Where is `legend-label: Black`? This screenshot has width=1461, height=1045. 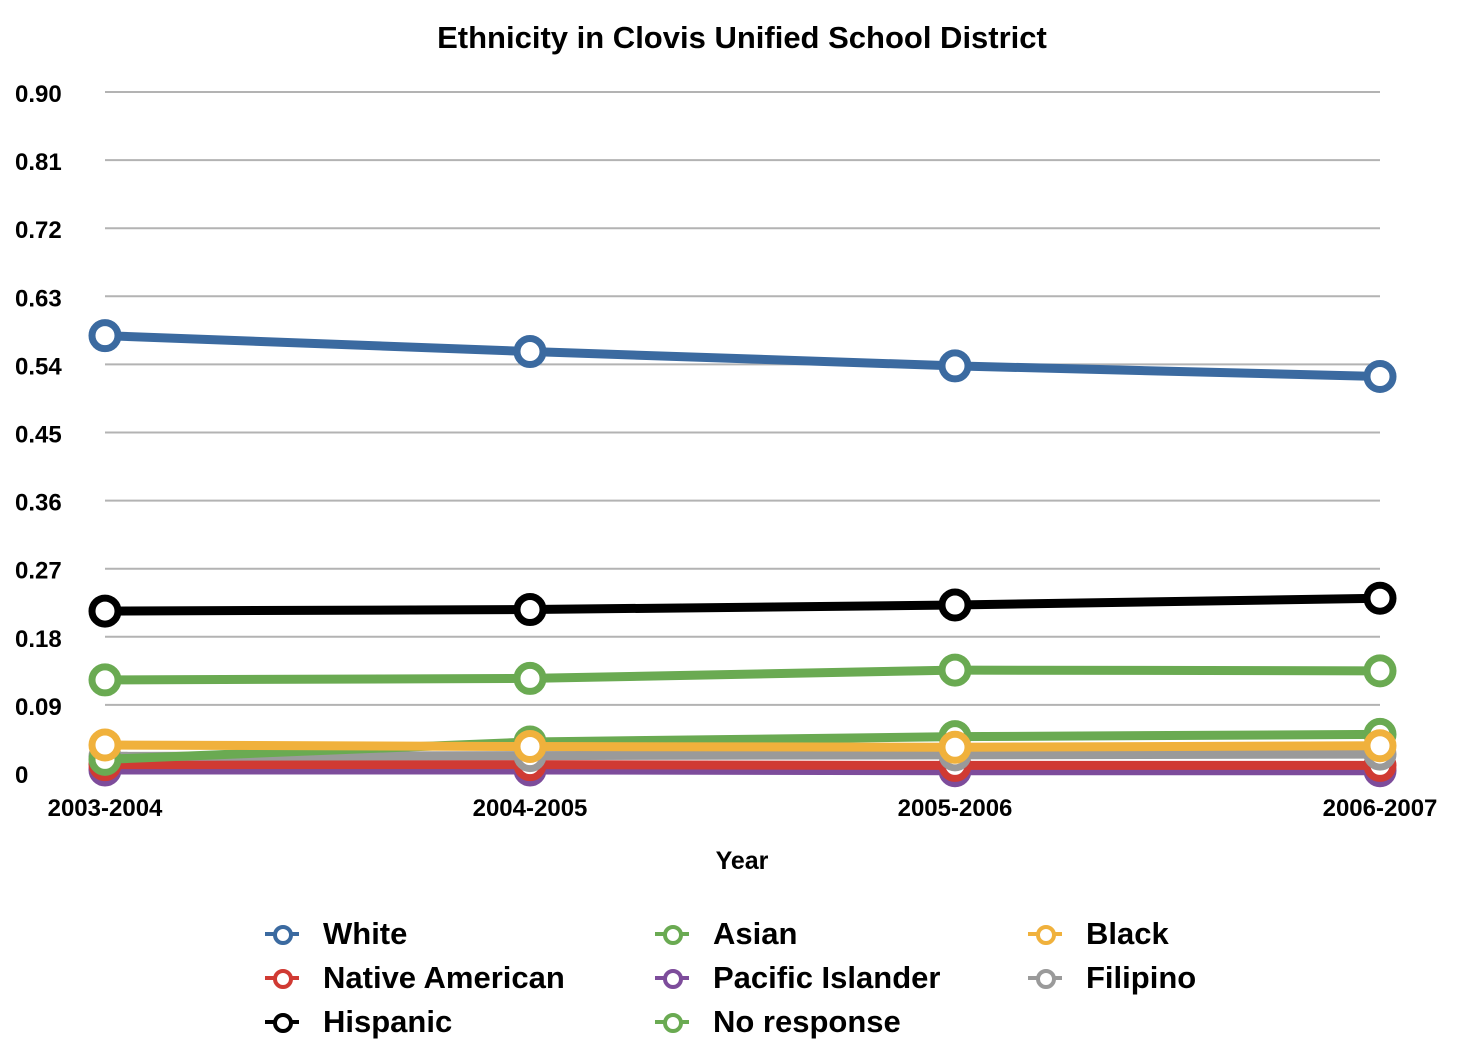 legend-label: Black is located at coordinates (1127, 933).